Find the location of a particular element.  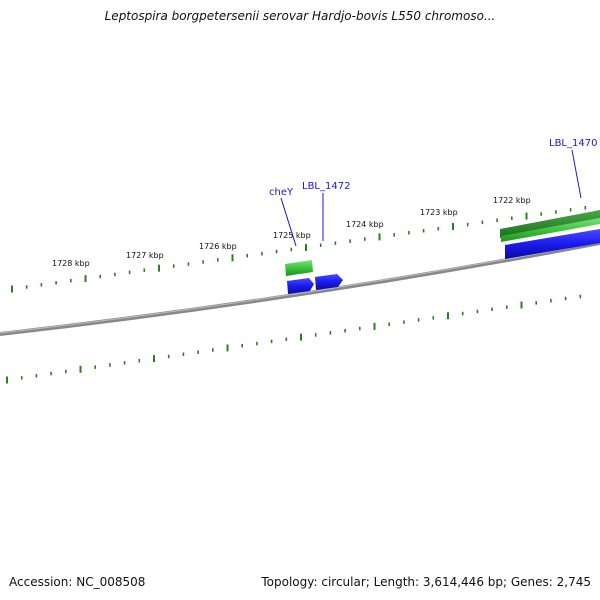

lbl1470-leader-line is located at coordinates (576, 174).